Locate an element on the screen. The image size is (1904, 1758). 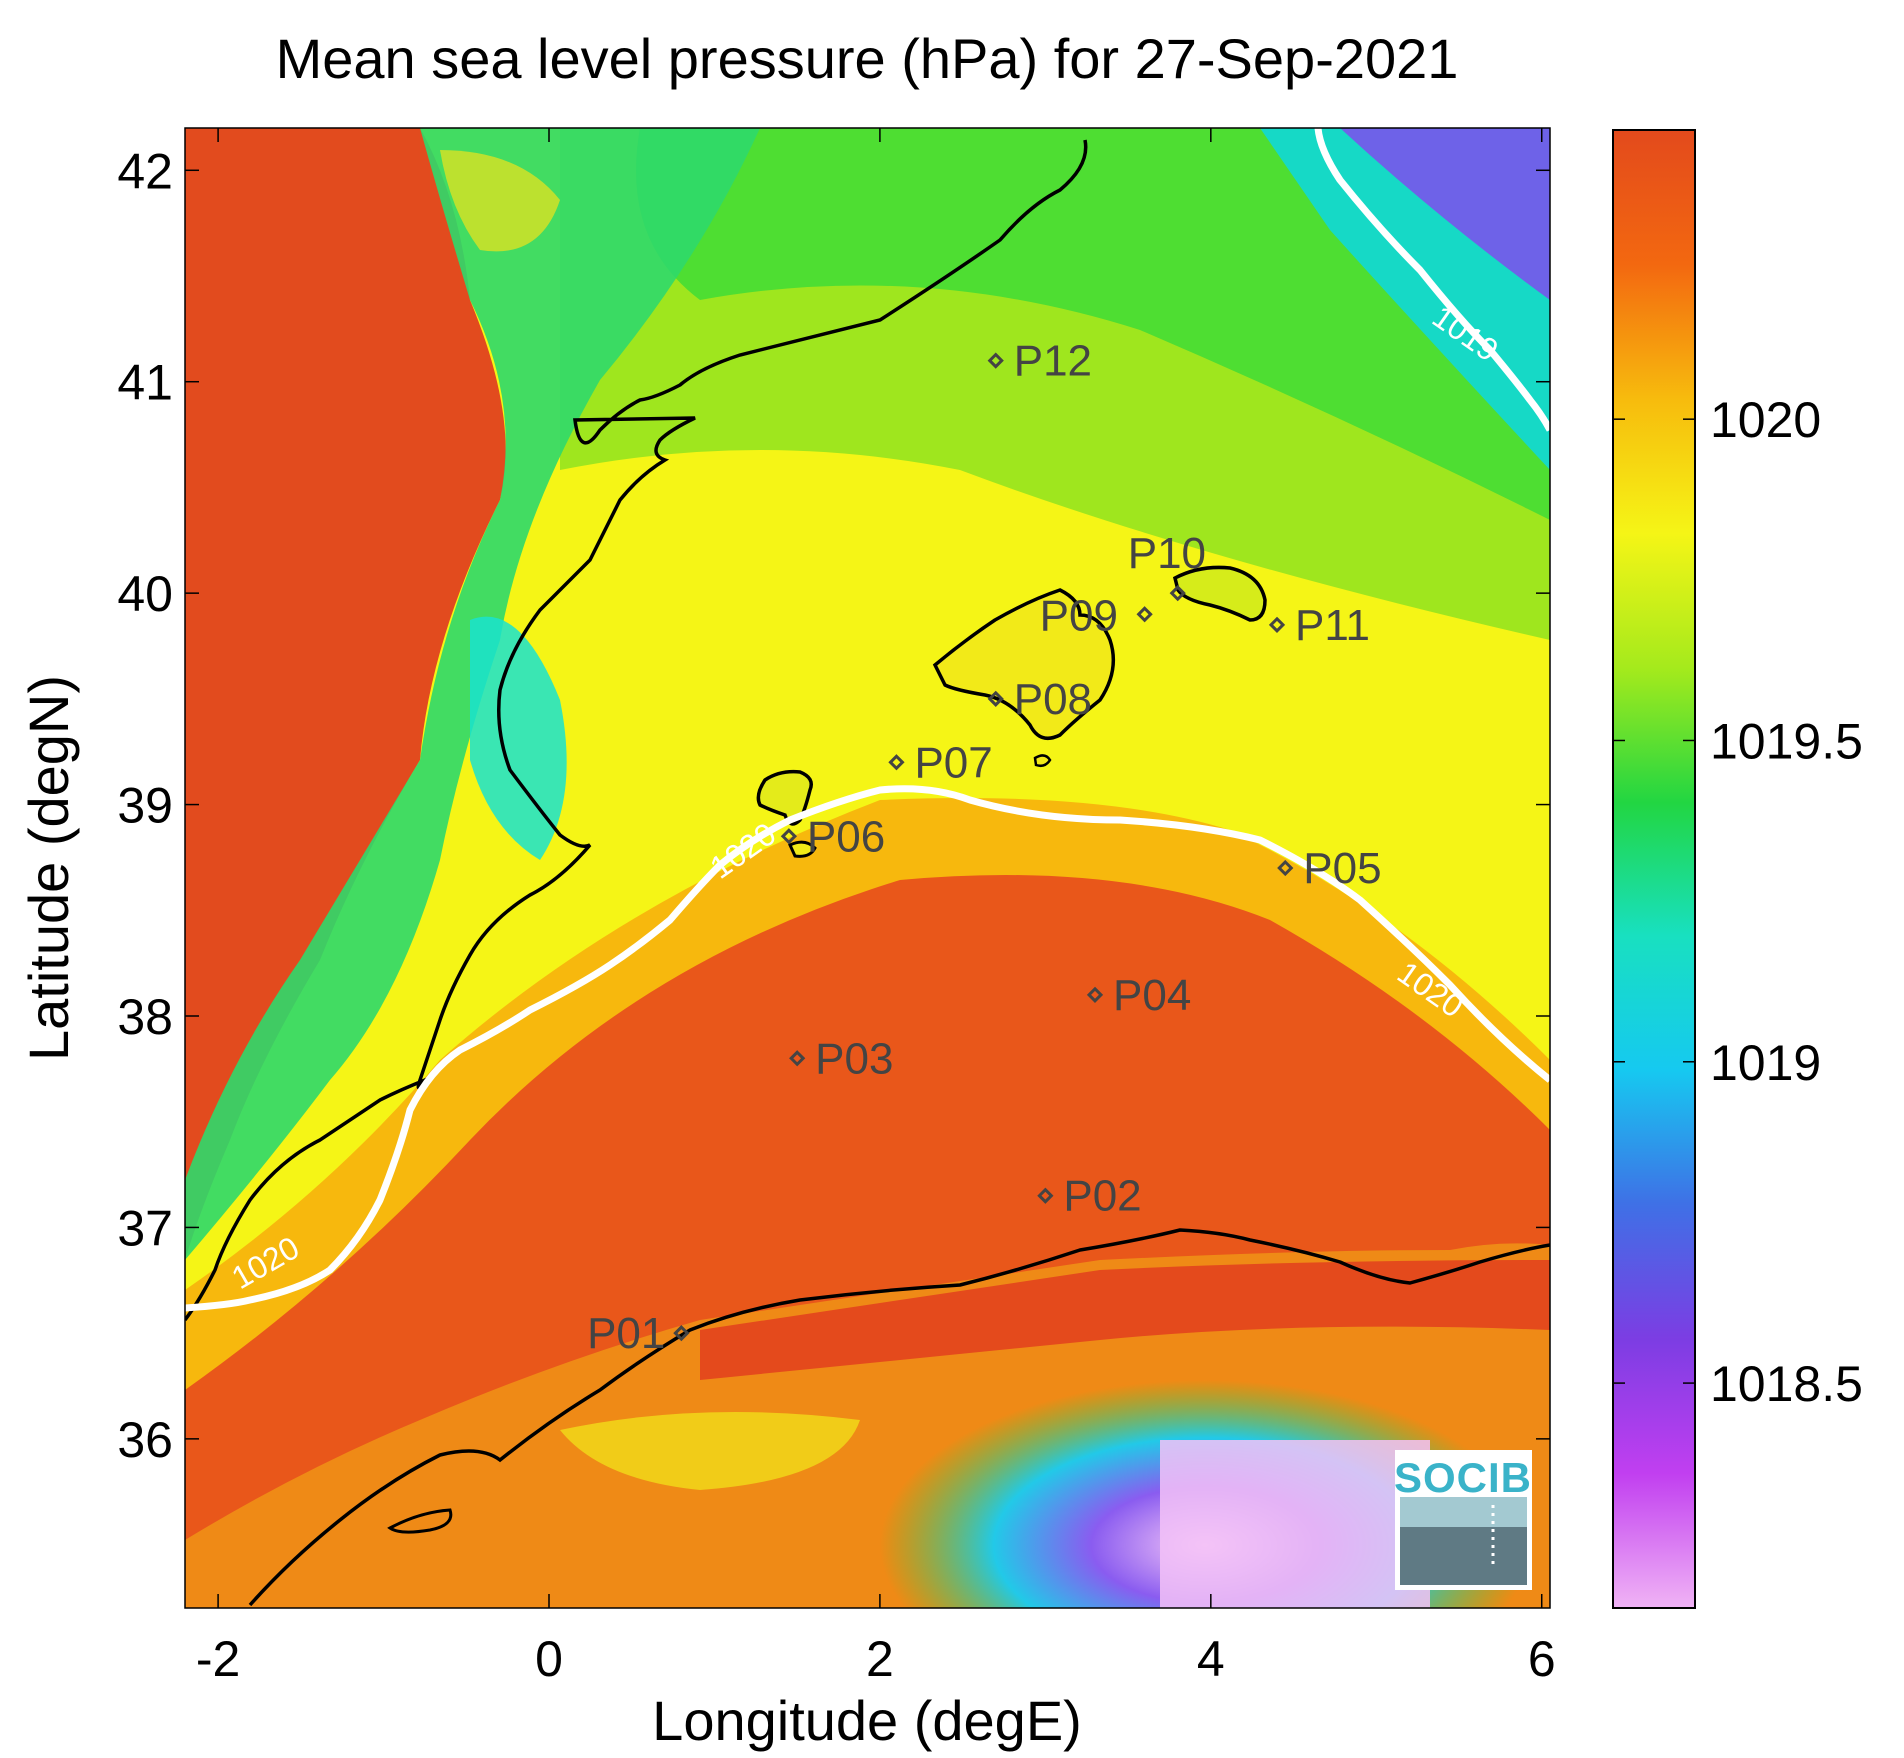
x-tick-label: -2 is located at coordinates (218, 1659).